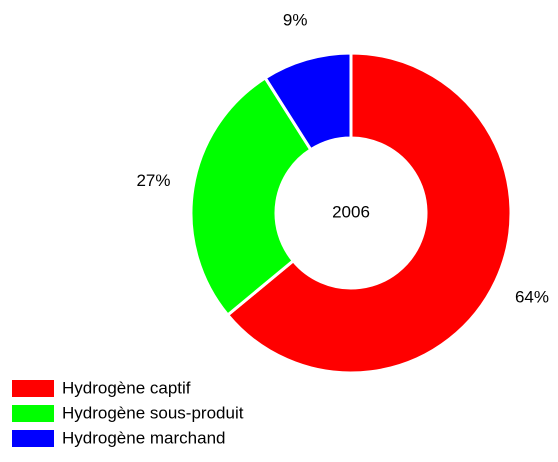 Image resolution: width=558 pixels, height=462 pixels. I want to click on legend-label: Hydrogène sous-produit, so click(153, 412).